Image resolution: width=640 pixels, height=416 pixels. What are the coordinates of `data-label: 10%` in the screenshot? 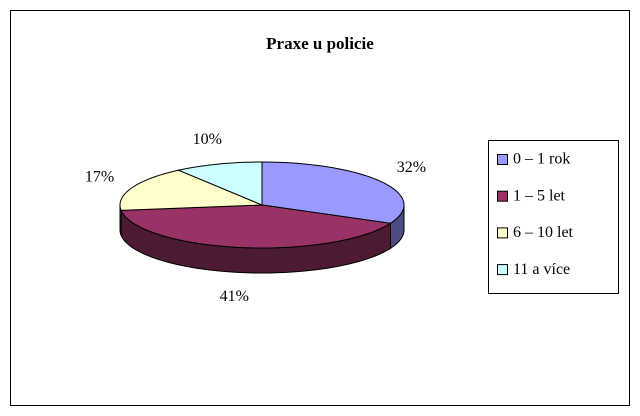 It's located at (207, 139).